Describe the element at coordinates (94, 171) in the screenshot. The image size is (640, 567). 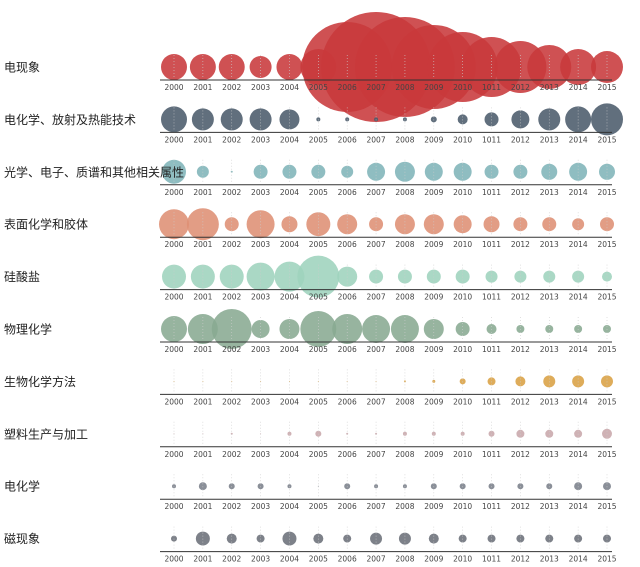
I see `row-label: 光学、电子、质谱和其他相关属性` at that location.